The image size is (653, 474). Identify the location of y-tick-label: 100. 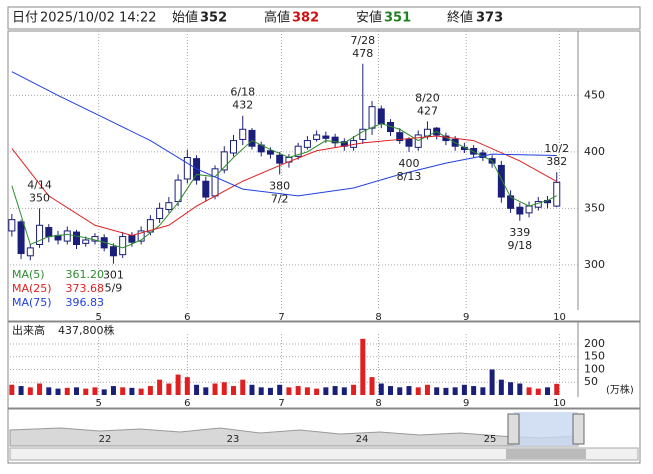
(594, 368).